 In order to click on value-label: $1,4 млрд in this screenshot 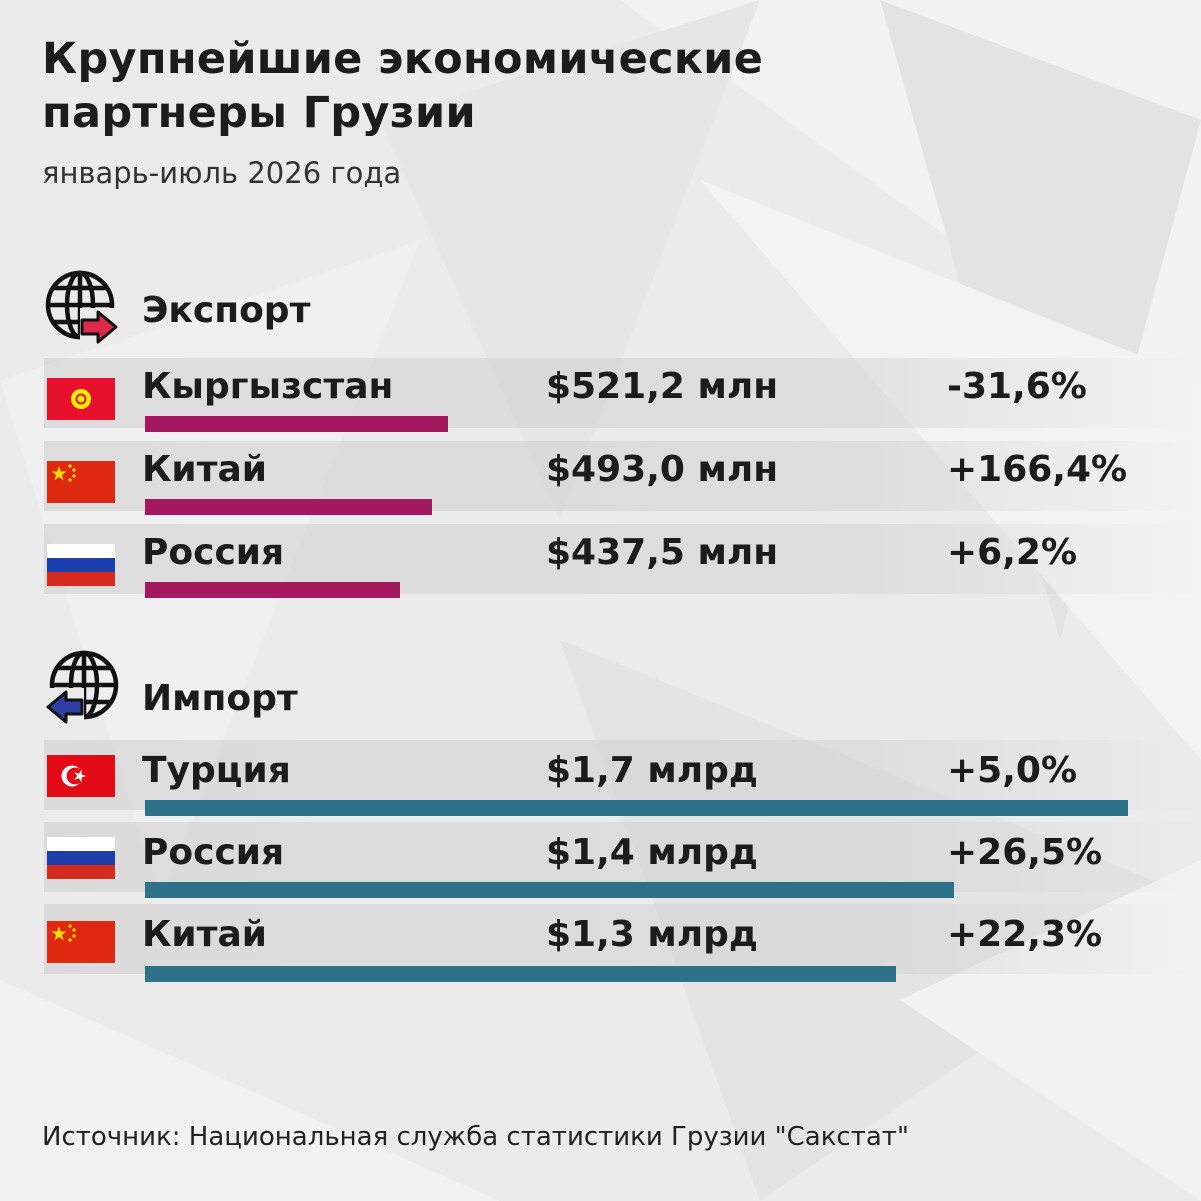, I will do `click(652, 852)`.